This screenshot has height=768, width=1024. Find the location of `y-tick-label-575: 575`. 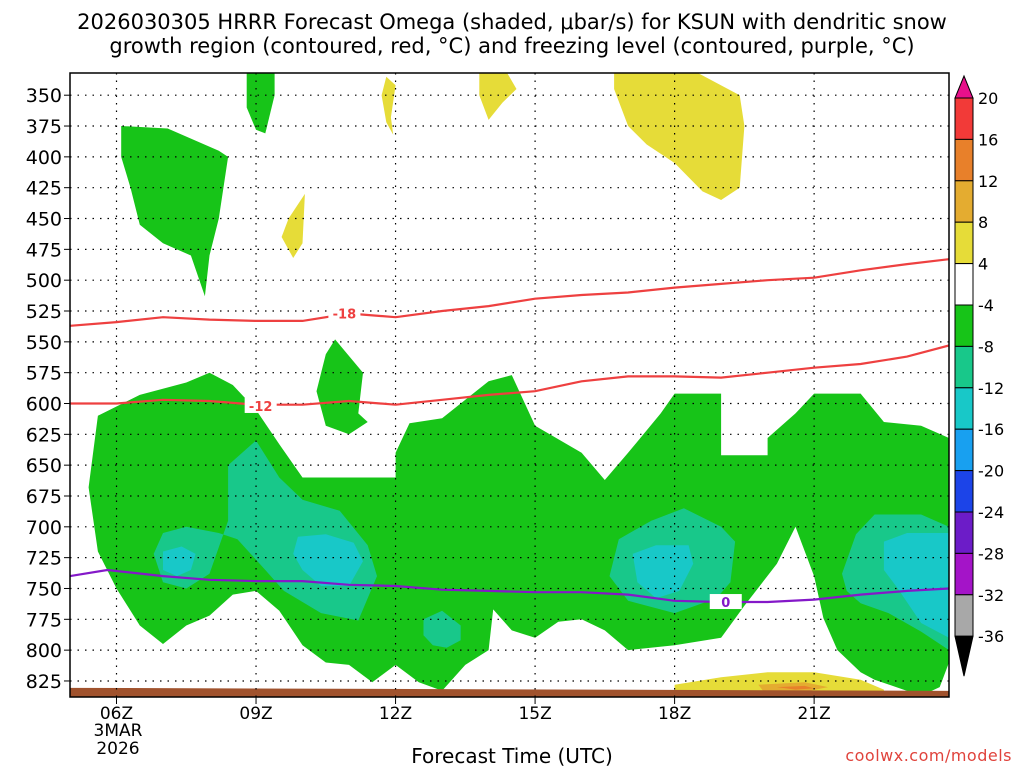

y-tick-label-575: 575 is located at coordinates (44, 374).